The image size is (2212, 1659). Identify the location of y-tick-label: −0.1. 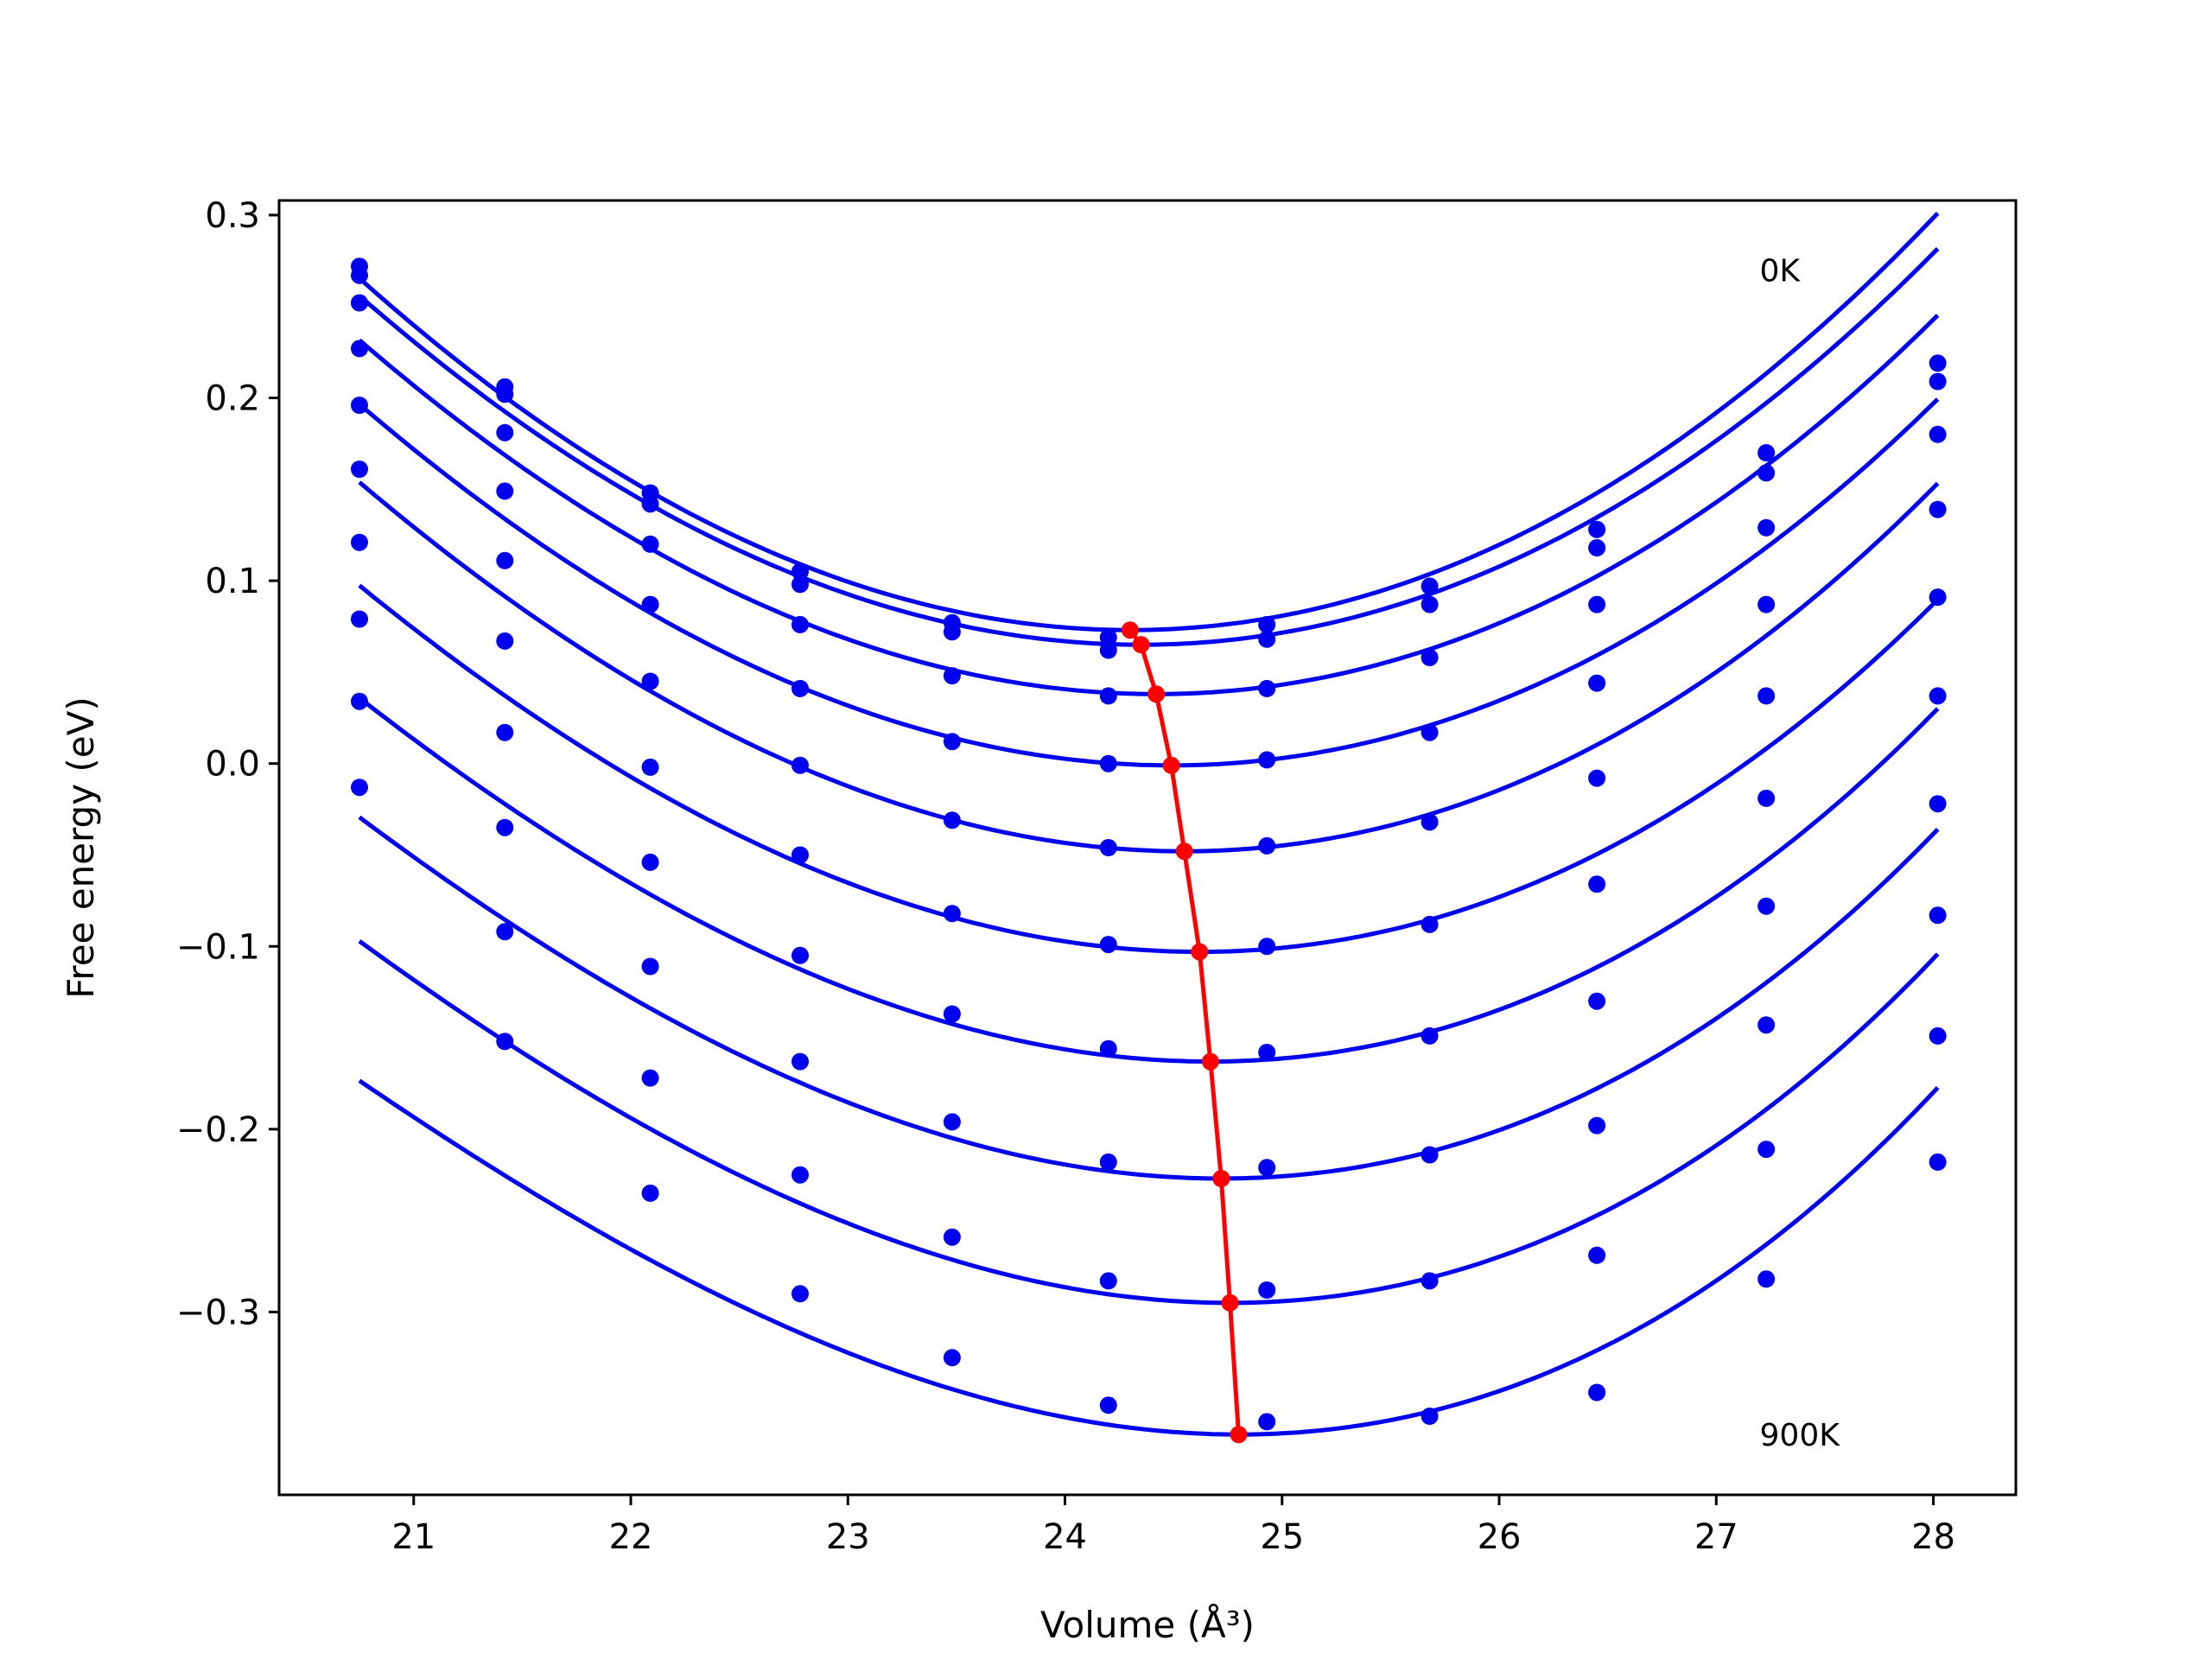
(218, 947).